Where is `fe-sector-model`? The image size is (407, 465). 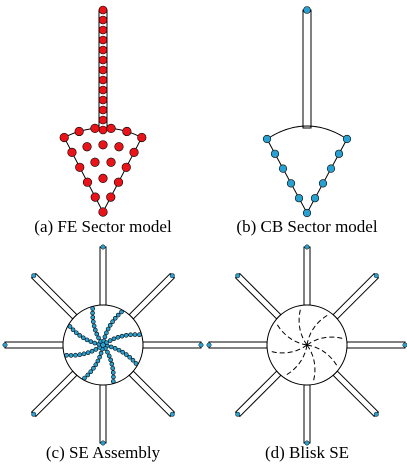 fe-sector-model is located at coordinates (103, 111).